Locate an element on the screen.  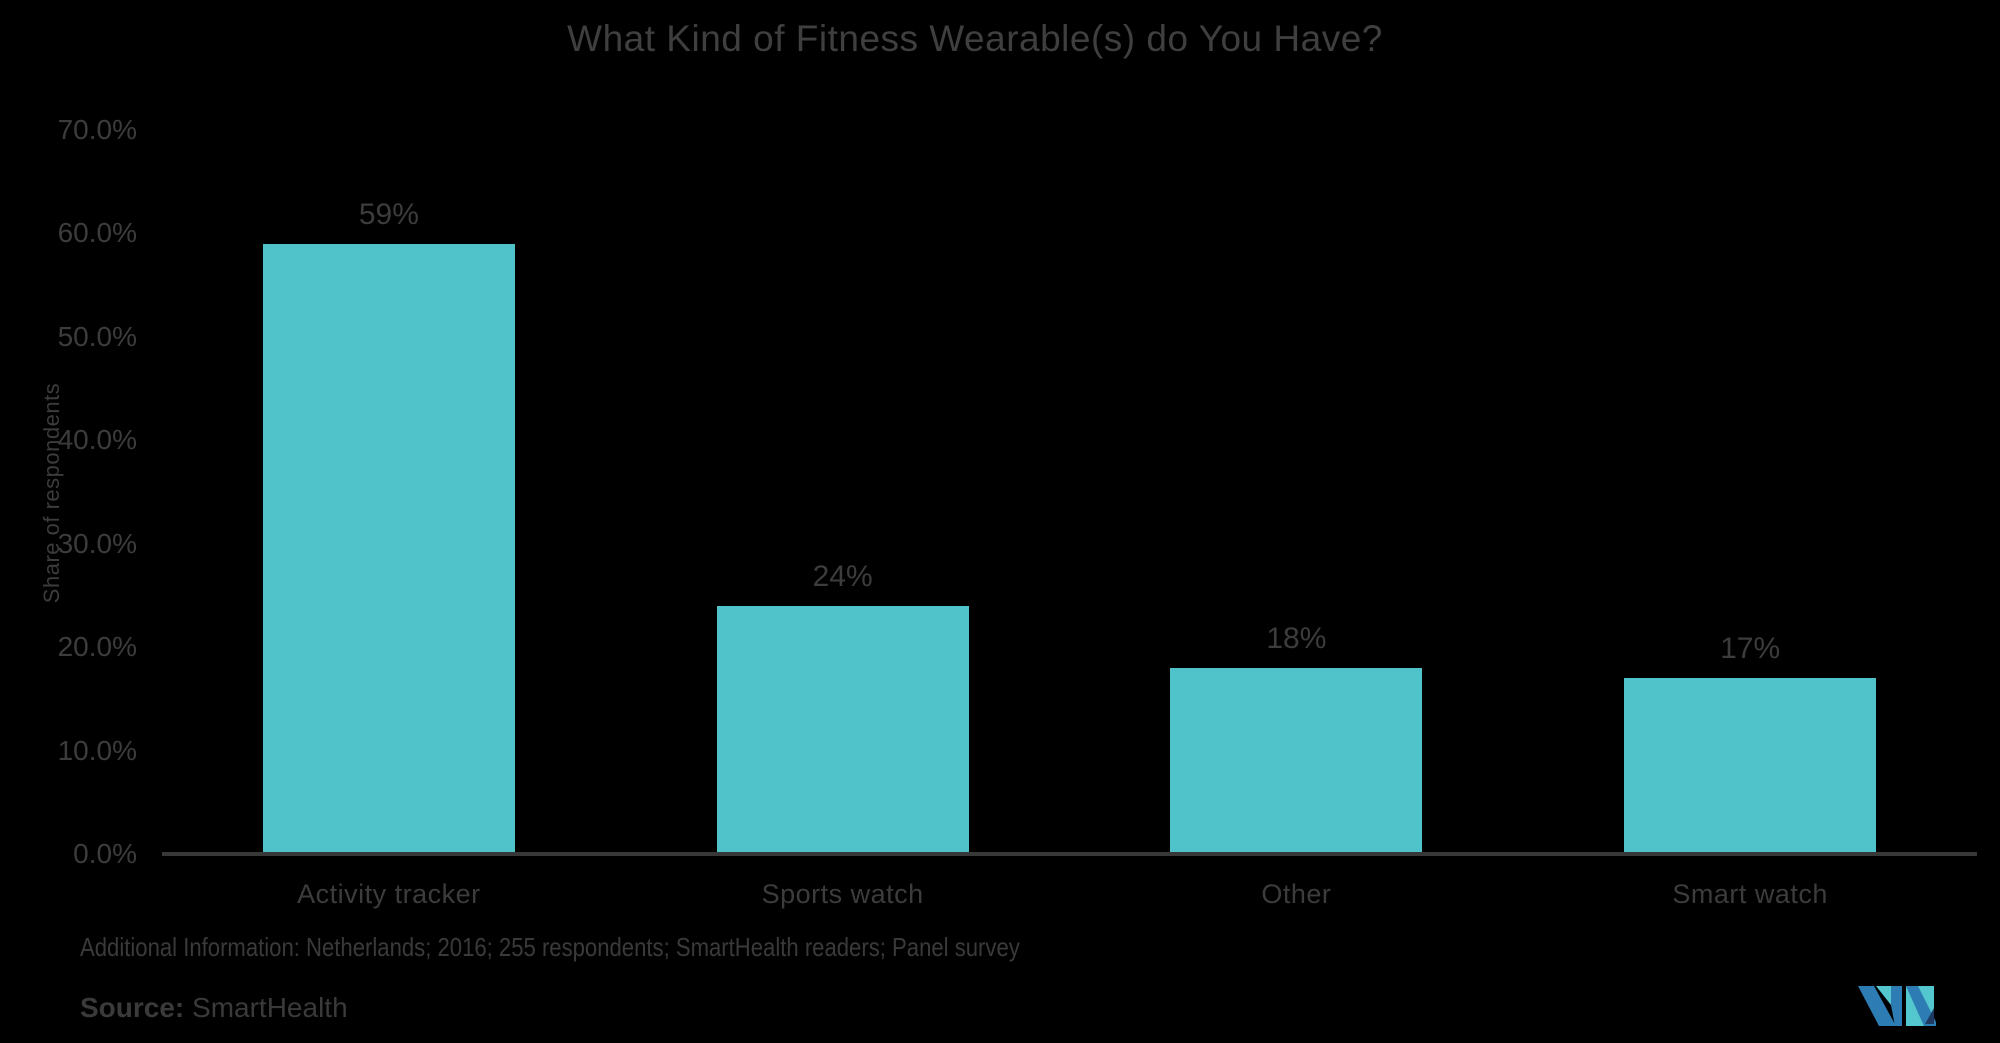
y-tick-label: 40.0% is located at coordinates (97, 440).